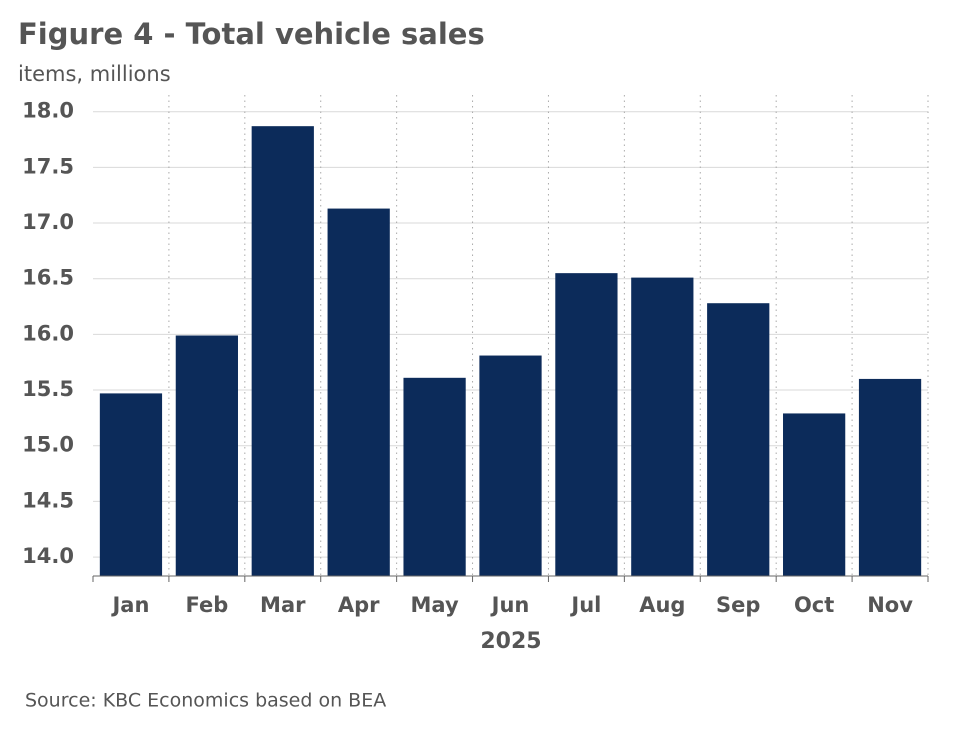  What do you see at coordinates (510, 641) in the screenshot?
I see `x-axis-label: 2025` at bounding box center [510, 641].